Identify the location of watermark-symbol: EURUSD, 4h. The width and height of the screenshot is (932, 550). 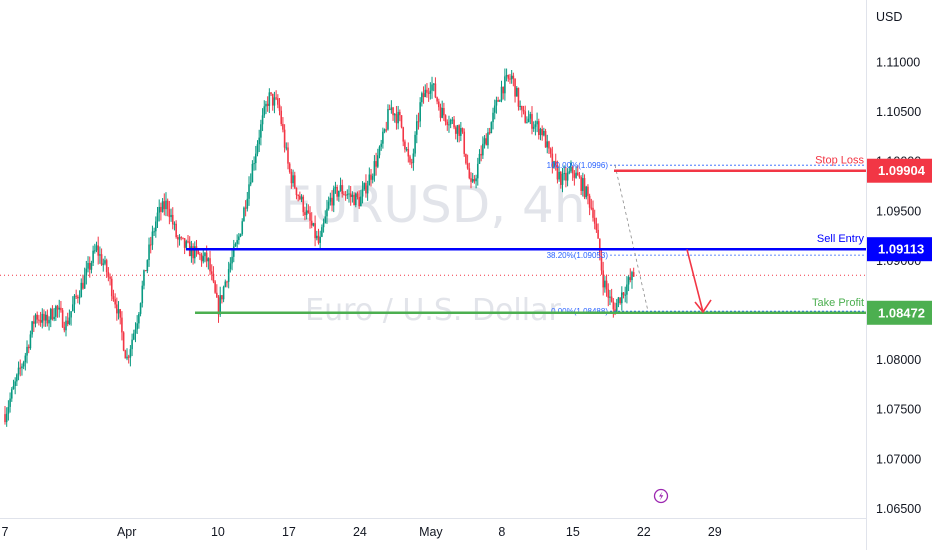
(432, 205).